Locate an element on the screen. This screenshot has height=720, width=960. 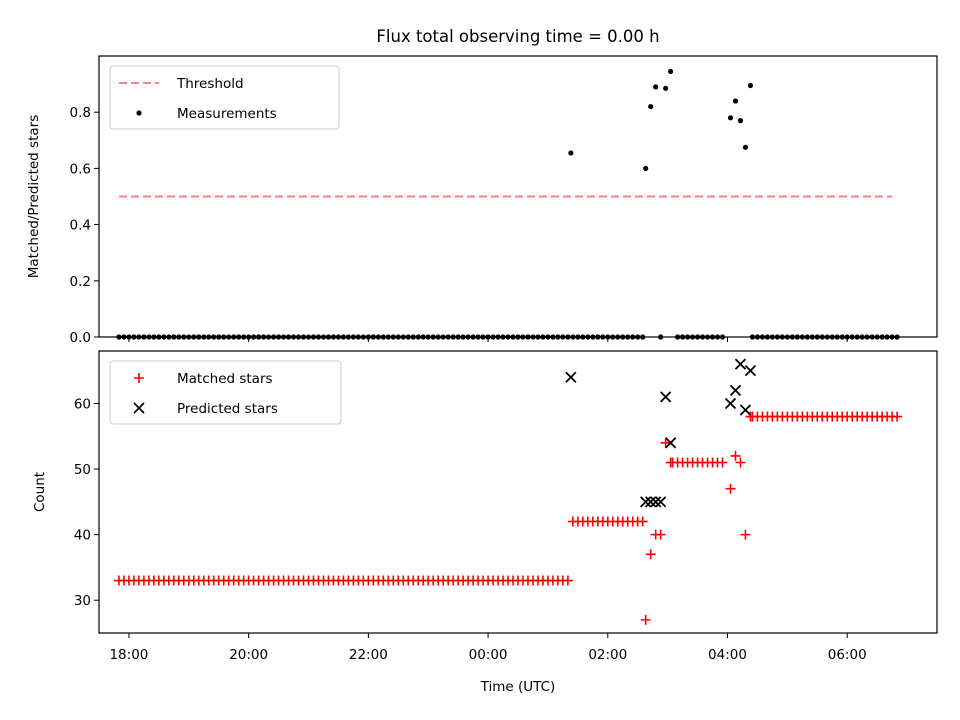
bottom-x-axis-label: Time (UTC) is located at coordinates (518, 687).